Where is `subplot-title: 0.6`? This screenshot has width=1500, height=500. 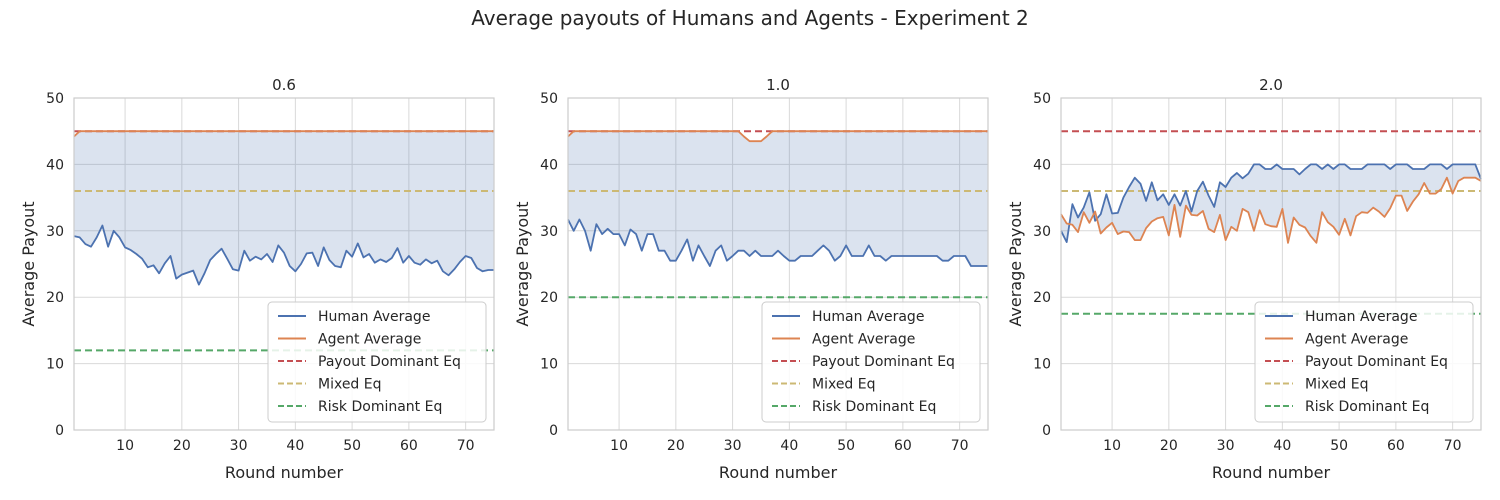
subplot-title: 0.6 is located at coordinates (284, 85).